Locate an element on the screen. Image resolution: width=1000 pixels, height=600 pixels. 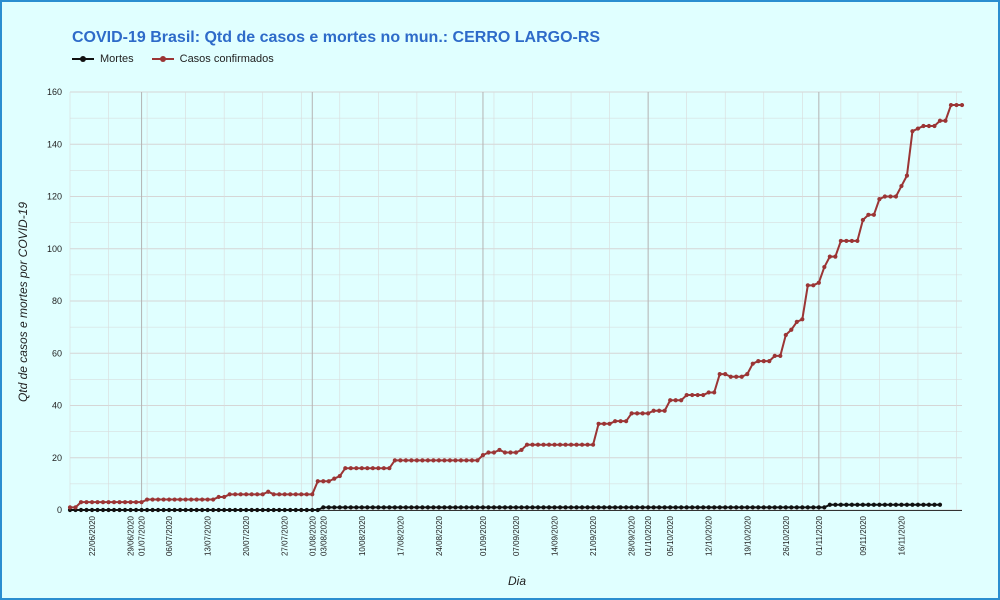
legend-item-casos: Casos confirmados is located at coordinates (212, 59).